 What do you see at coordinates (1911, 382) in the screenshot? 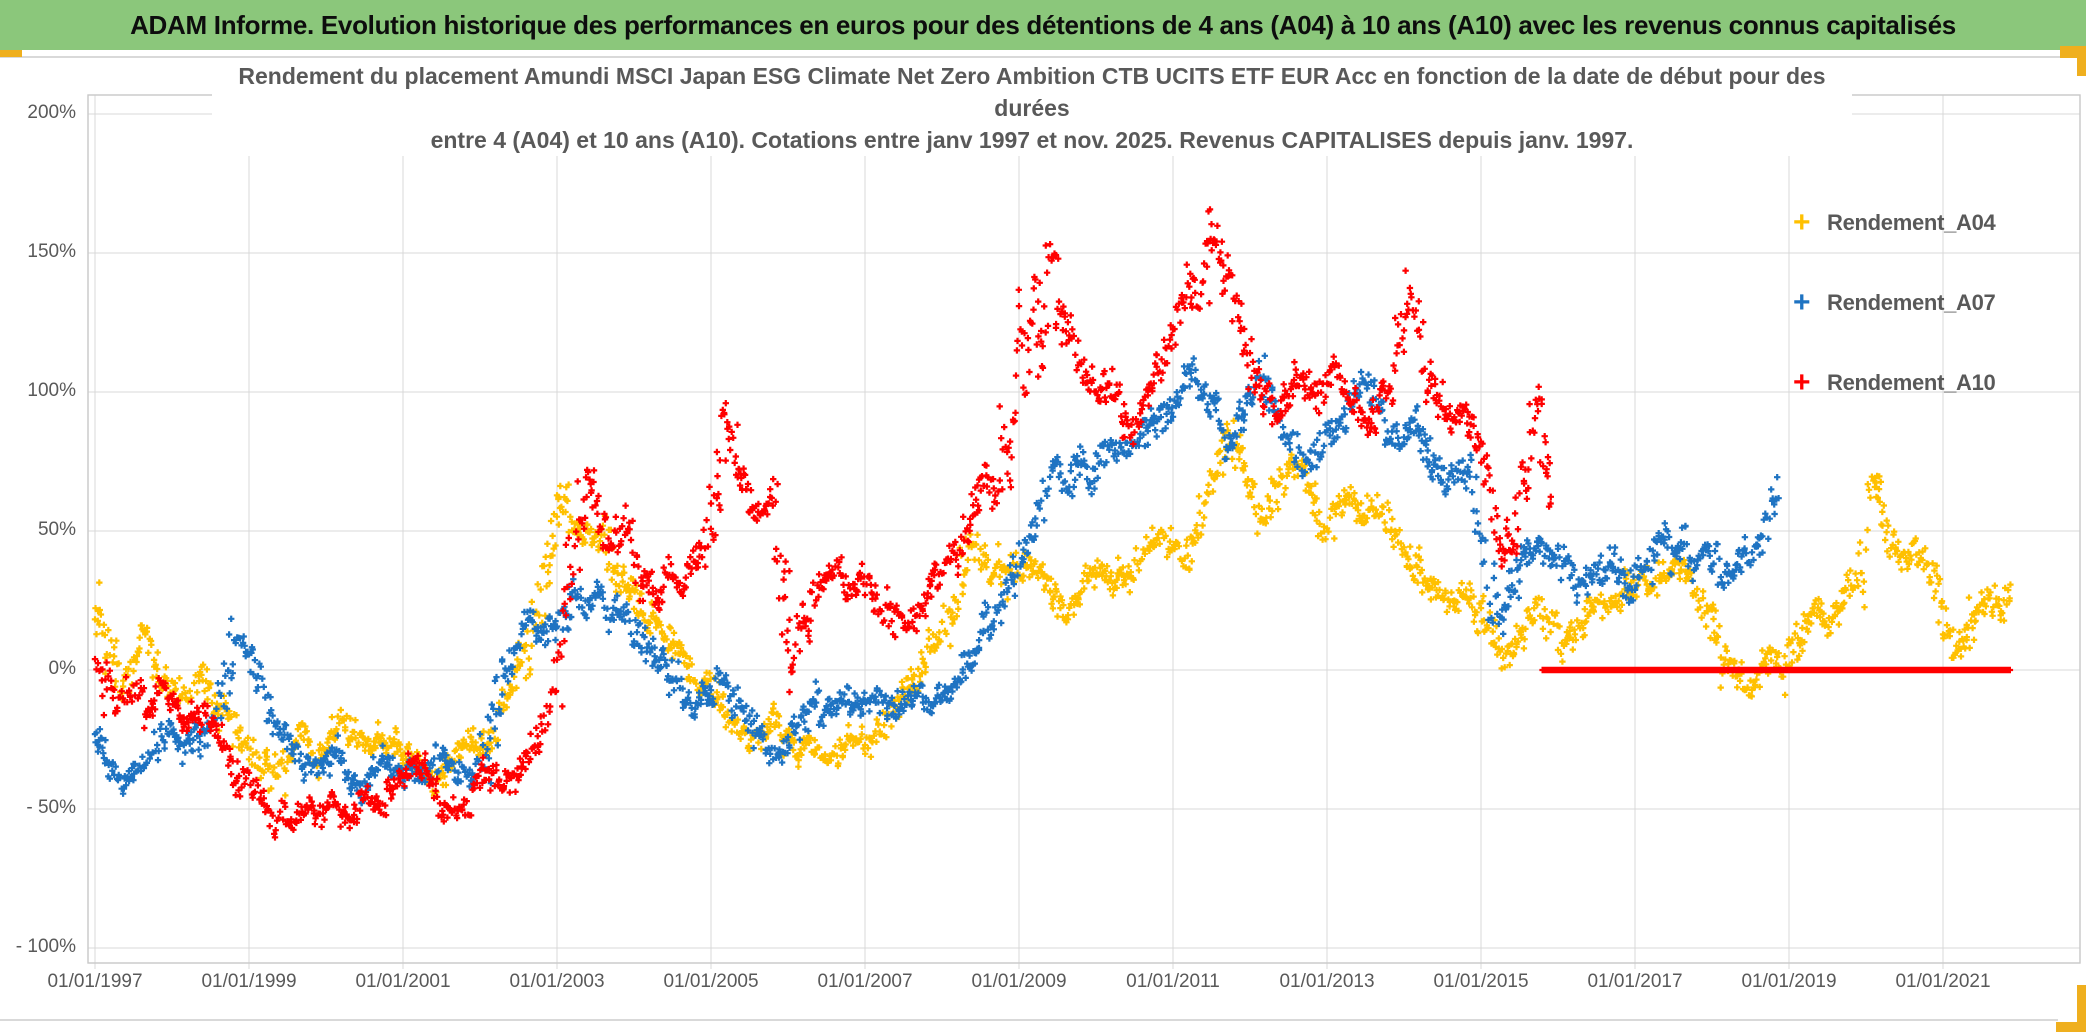
I see `legend-label: Rendement_A10` at bounding box center [1911, 382].